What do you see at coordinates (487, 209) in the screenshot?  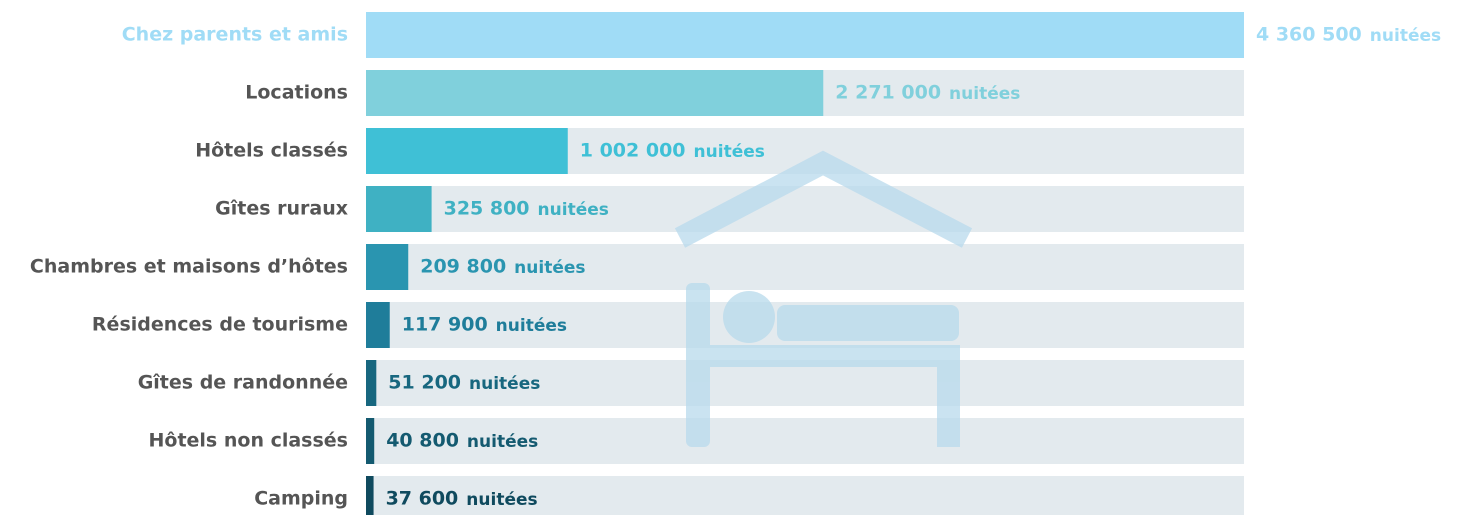 I see `value-label: 325 800` at bounding box center [487, 209].